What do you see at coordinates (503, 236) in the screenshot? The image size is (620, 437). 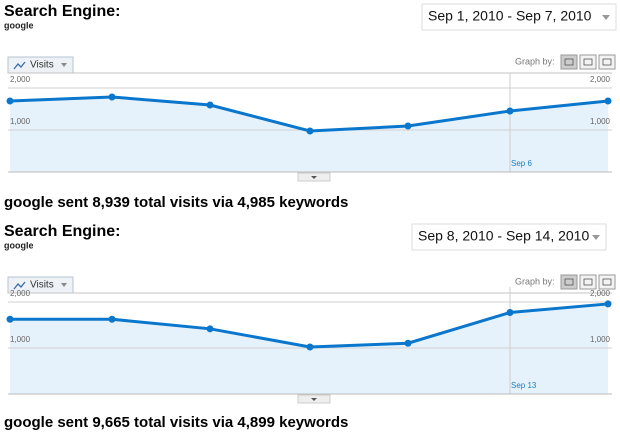 I see `date-range: Sep 8, 2010 - Sep 14, 2010` at bounding box center [503, 236].